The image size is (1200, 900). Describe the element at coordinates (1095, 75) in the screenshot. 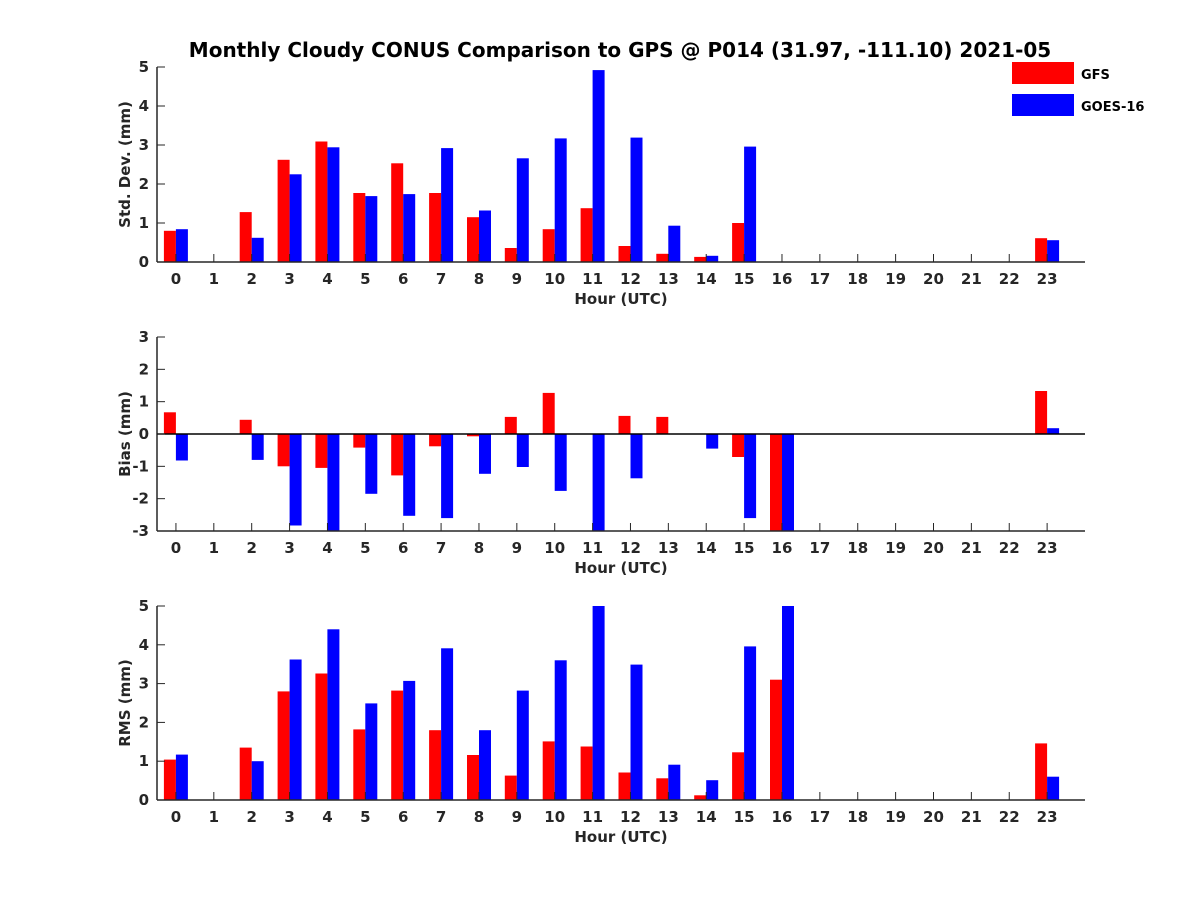

I see `legend-label-gfs: GFS` at that location.